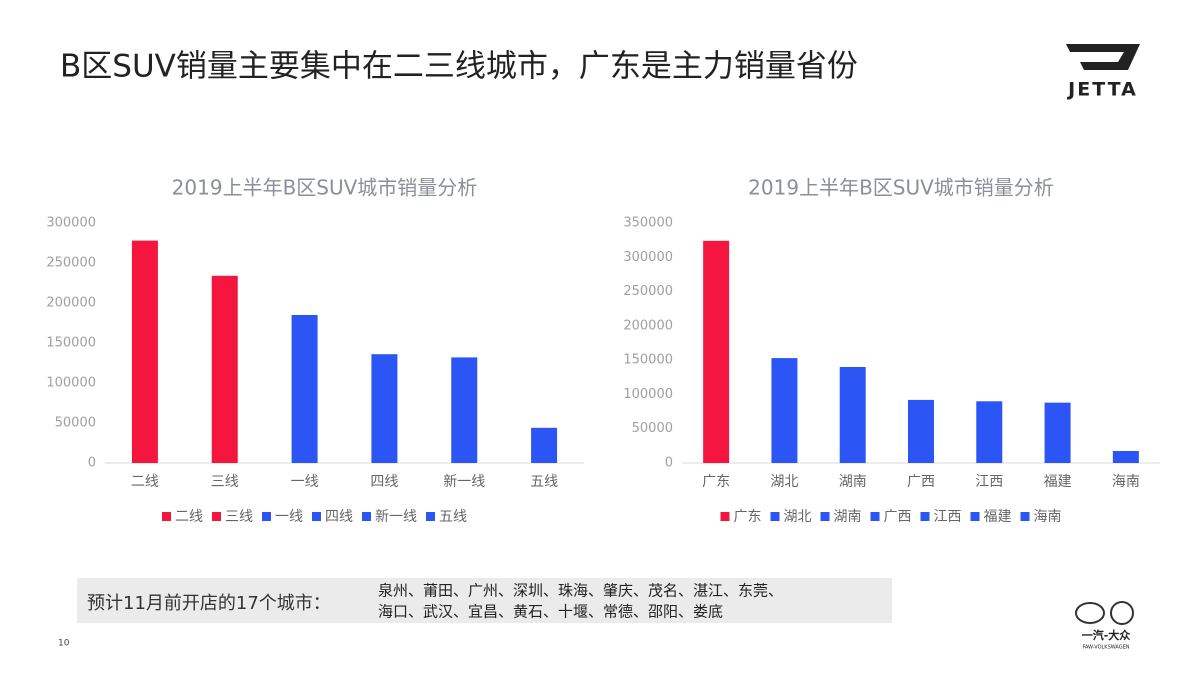 This screenshot has height=676, width=1200. I want to click on legend-label: 一线, so click(289, 517).